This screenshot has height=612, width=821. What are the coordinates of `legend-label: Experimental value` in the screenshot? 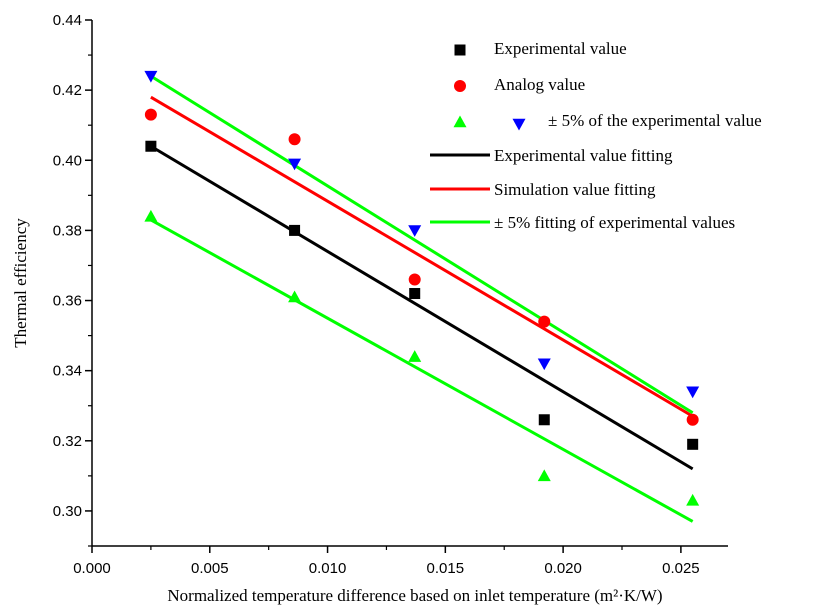 It's located at (560, 48).